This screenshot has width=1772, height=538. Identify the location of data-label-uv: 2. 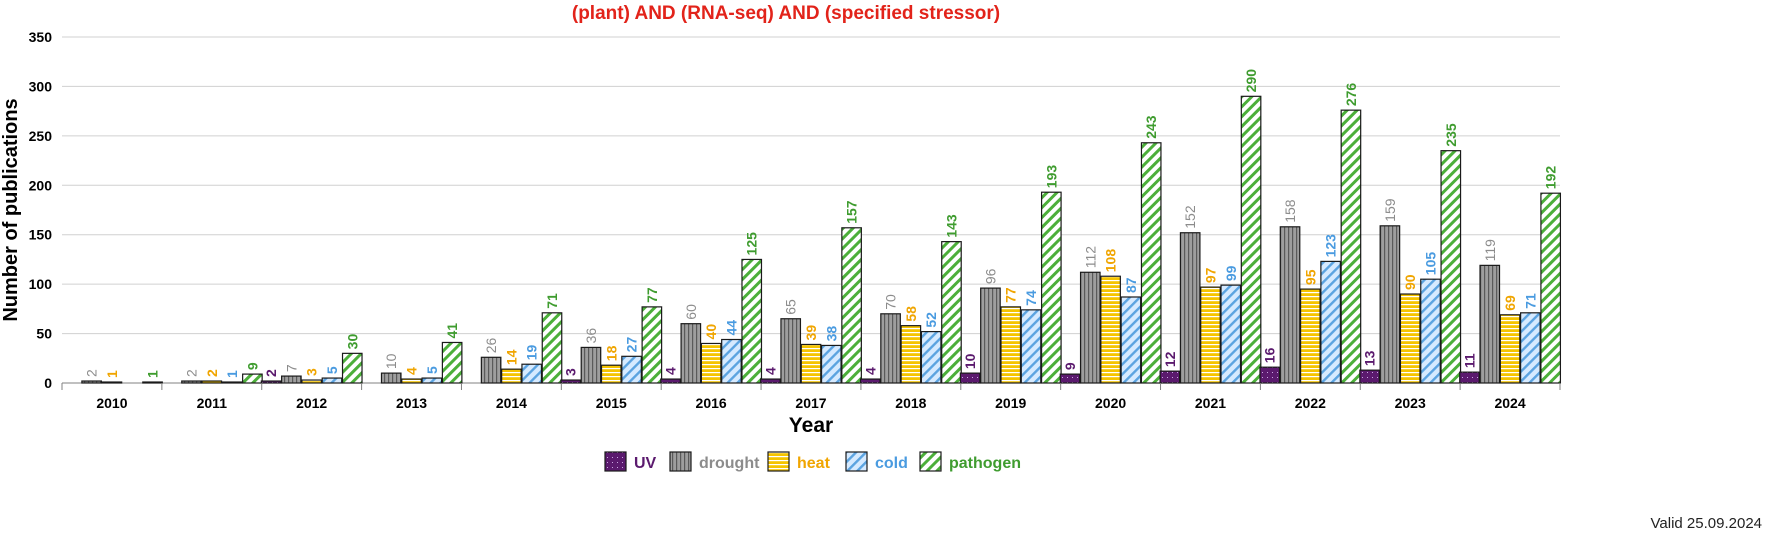
(271, 373).